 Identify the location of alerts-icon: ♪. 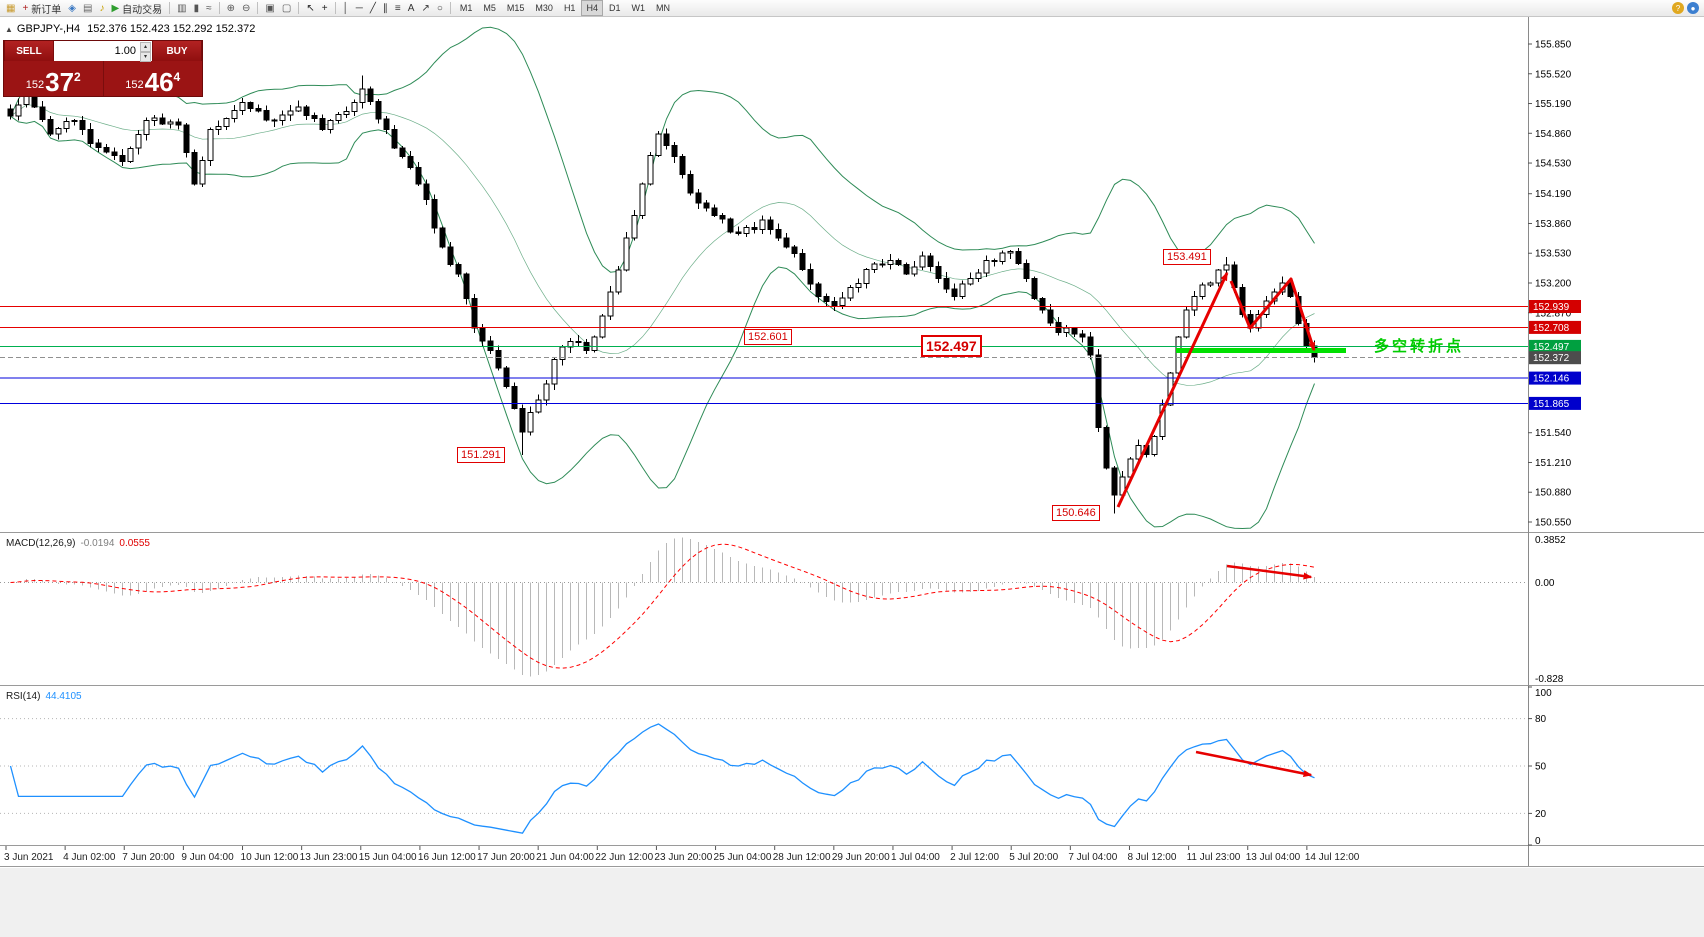
(102, 8).